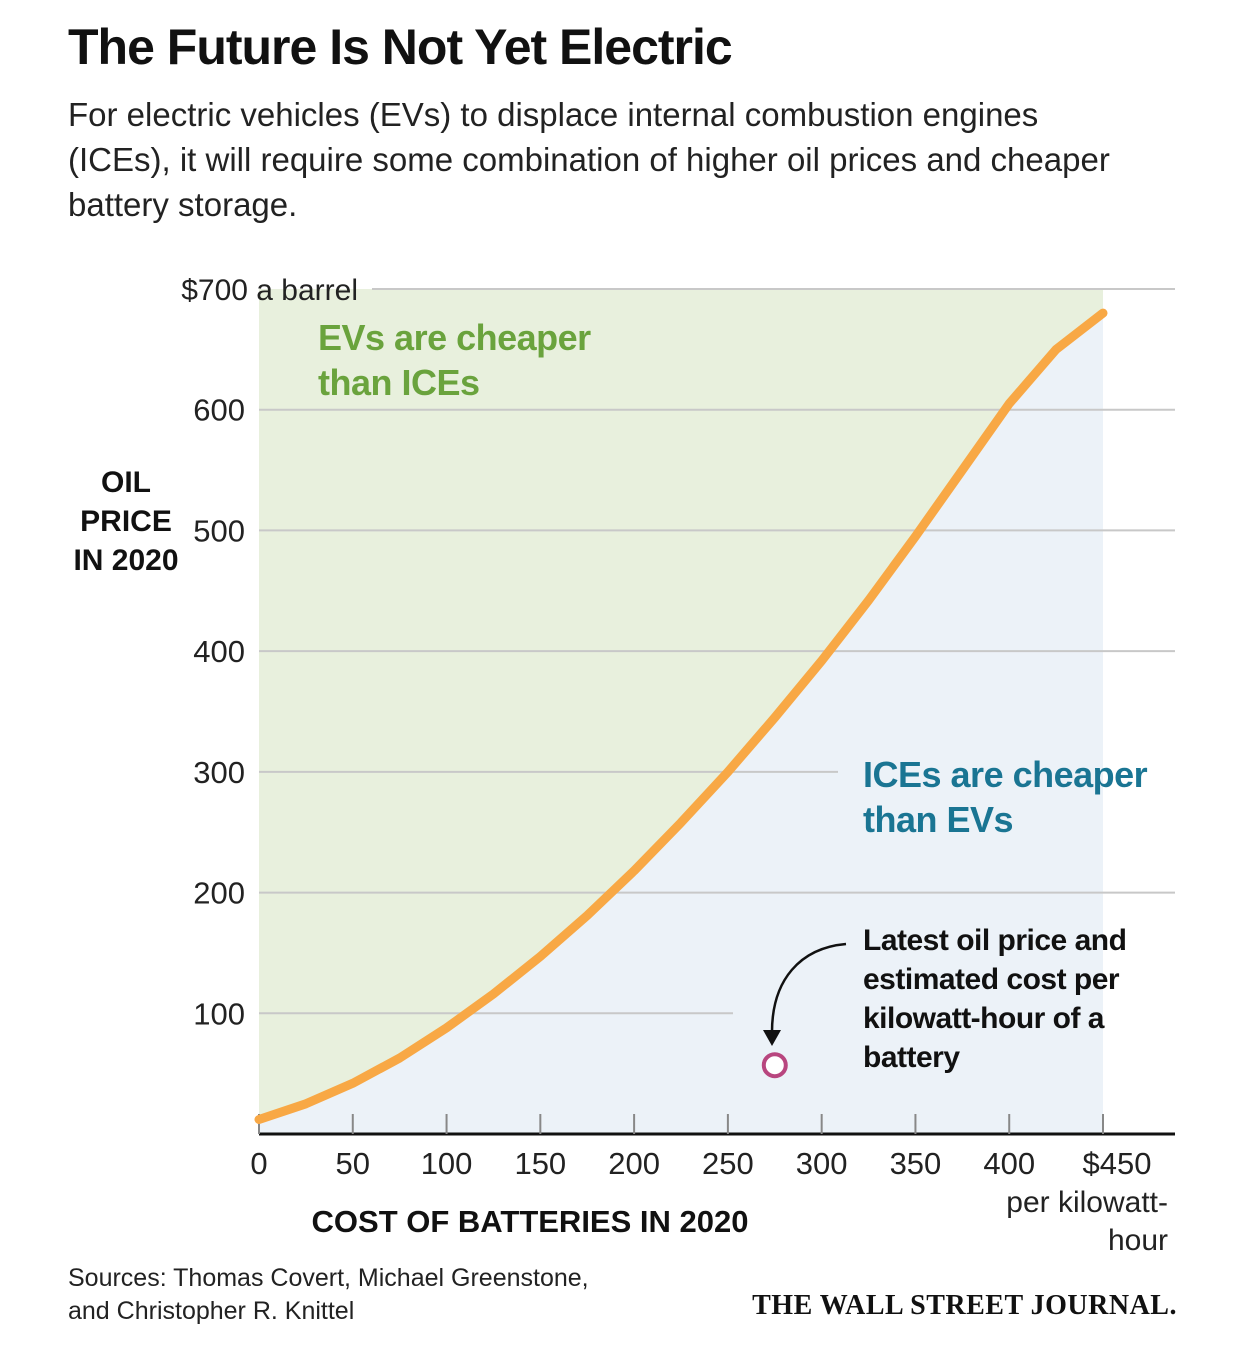 The width and height of the screenshot is (1241, 1371). Describe the element at coordinates (1005, 774) in the screenshot. I see `ice-region-label-1: ICEs are cheaper` at that location.